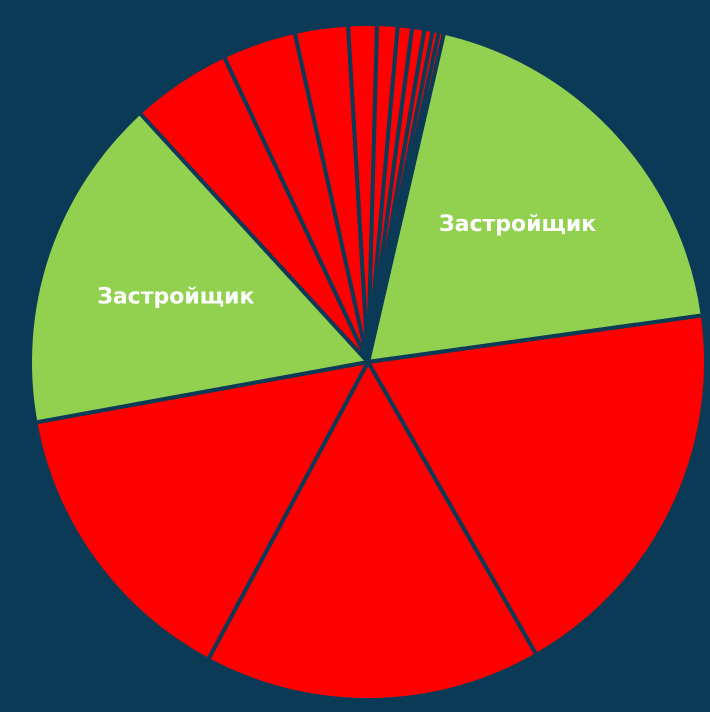 The width and height of the screenshot is (710, 712). I want to click on pie-slice-label-1: Застройщик, so click(517, 224).